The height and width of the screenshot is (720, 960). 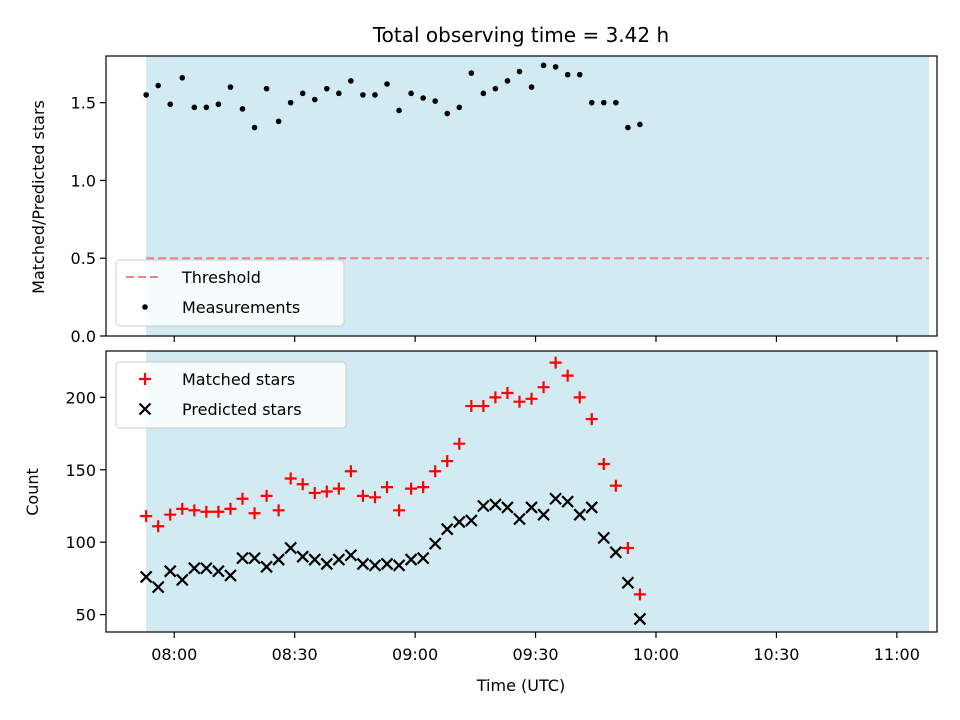 I want to click on y-tick-label: 200, so click(x=80, y=397).